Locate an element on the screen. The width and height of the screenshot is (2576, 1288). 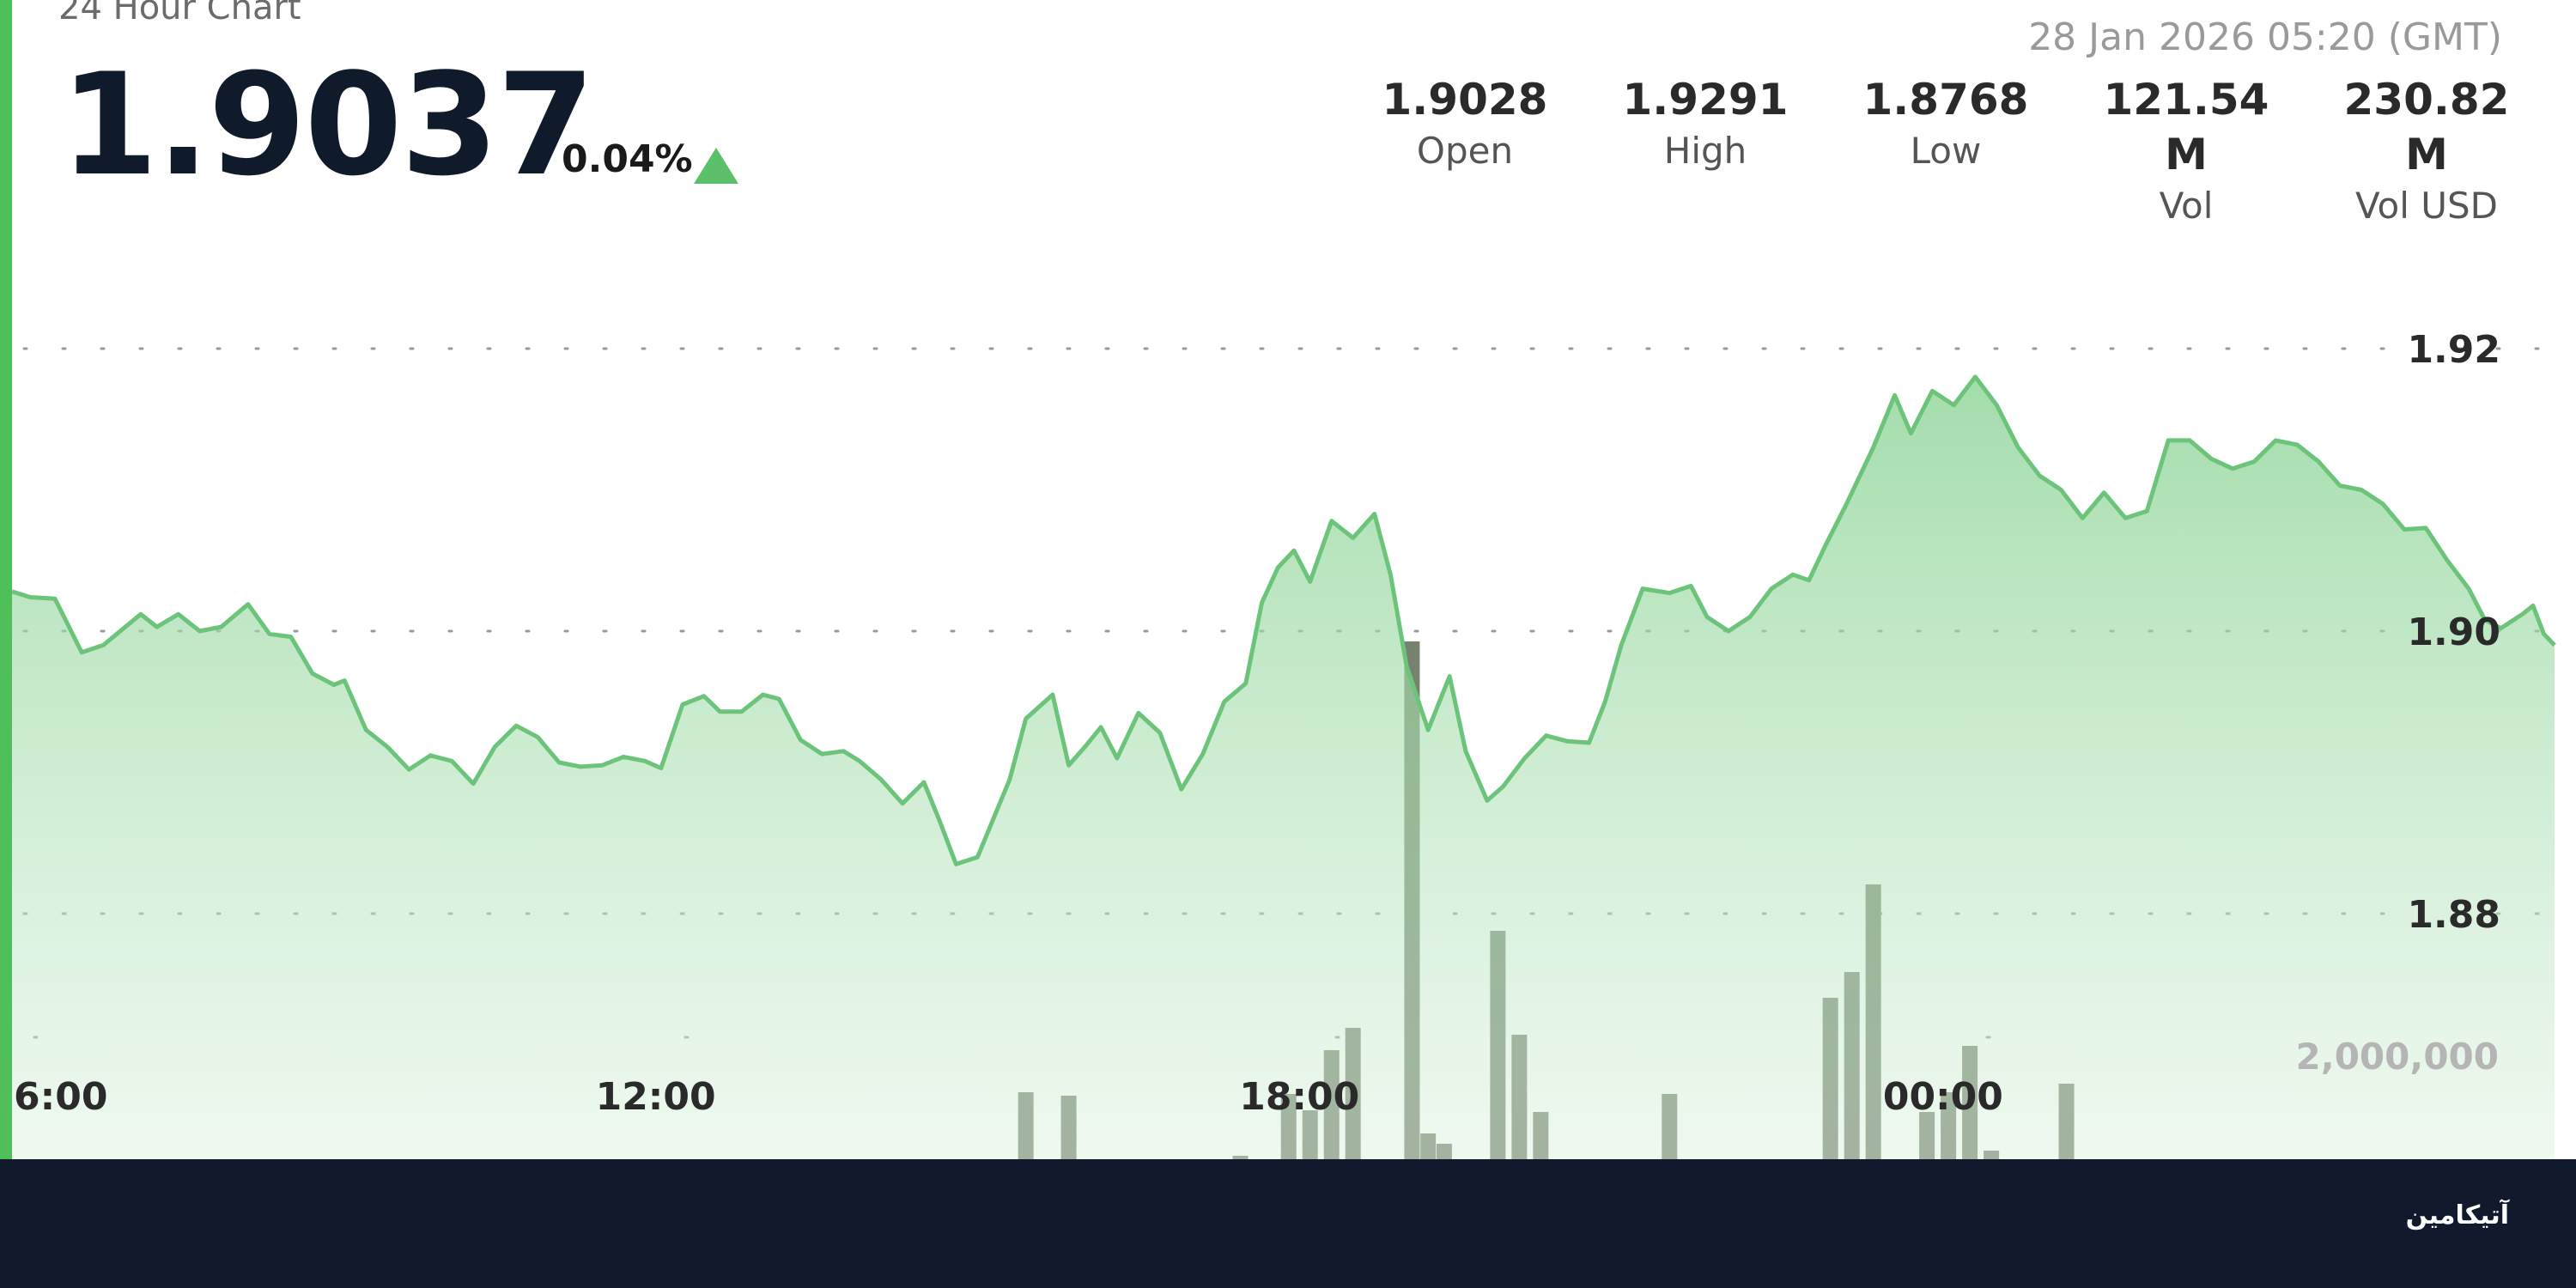
y-tick-label: 1.88 is located at coordinates (2453, 915).